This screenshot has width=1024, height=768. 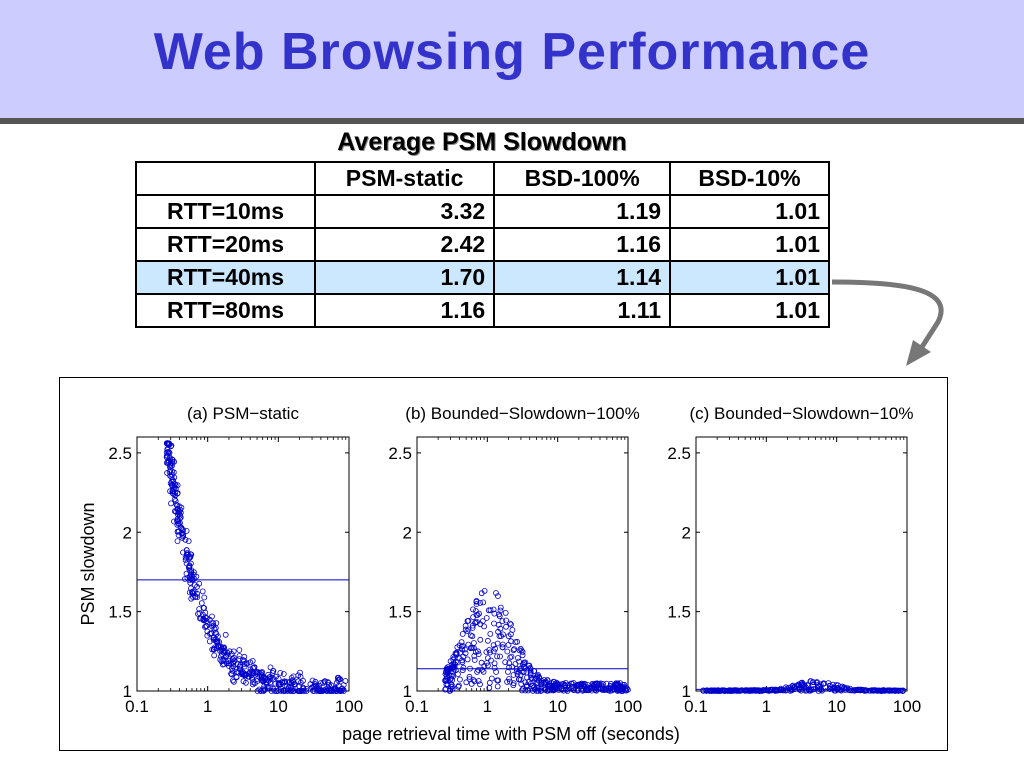 What do you see at coordinates (696, 706) in the screenshot?
I see `x-tick-label: 0.1` at bounding box center [696, 706].